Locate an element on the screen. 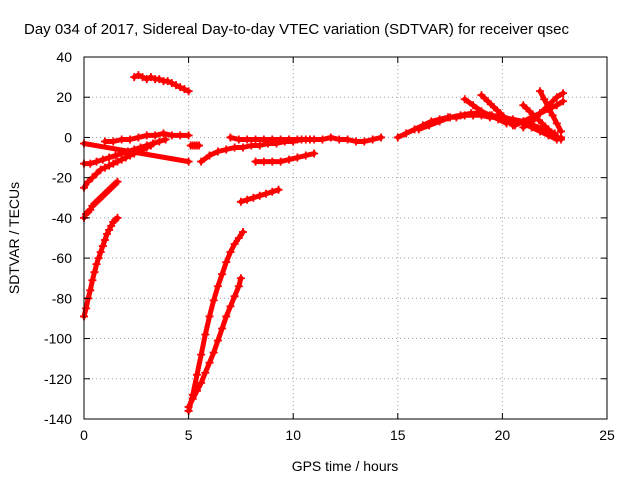 Image resolution: width=640 pixels, height=480 pixels. y-tick-label: -40 is located at coordinates (62, 218).